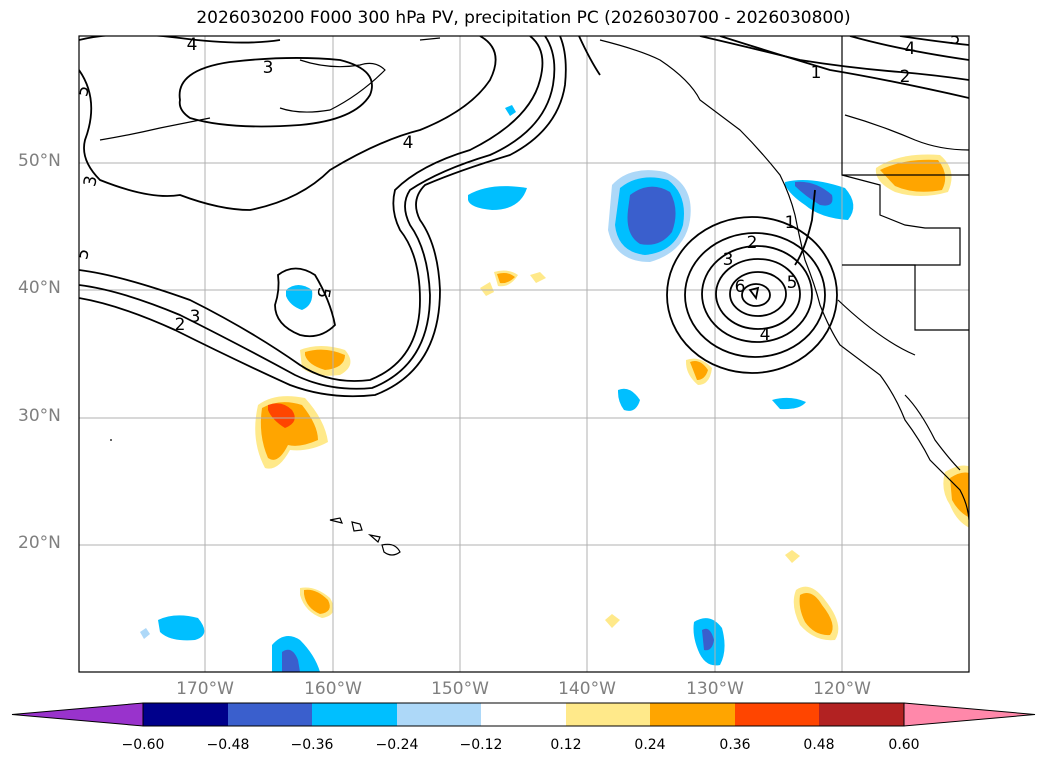 The image size is (1047, 765). I want to click on colorbar-extend-high, so click(969, 714).